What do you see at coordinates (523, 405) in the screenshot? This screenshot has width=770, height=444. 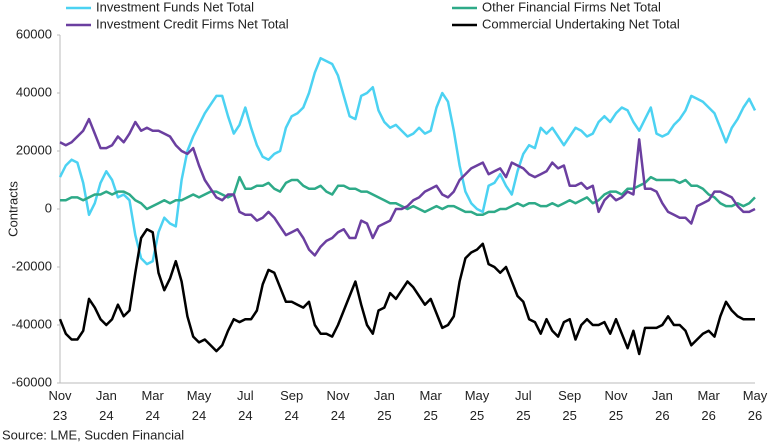 I see `x-tick-label: Jul 25` at bounding box center [523, 405].